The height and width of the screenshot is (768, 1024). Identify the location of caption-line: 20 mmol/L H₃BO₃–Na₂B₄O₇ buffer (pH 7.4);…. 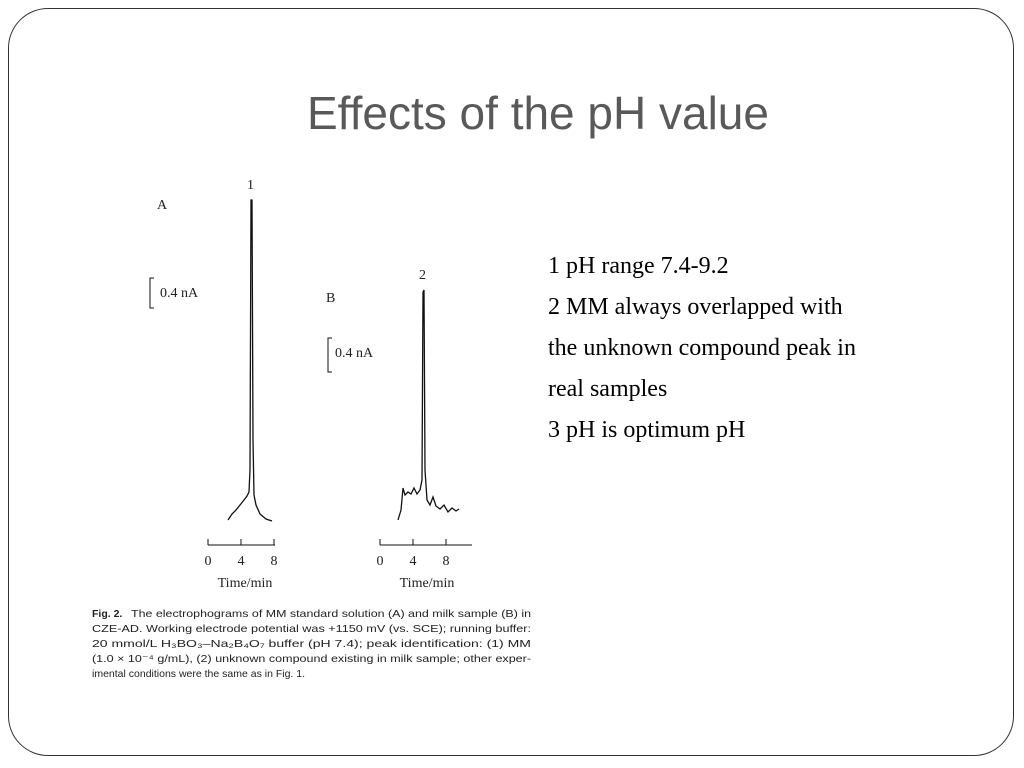
(311, 644).